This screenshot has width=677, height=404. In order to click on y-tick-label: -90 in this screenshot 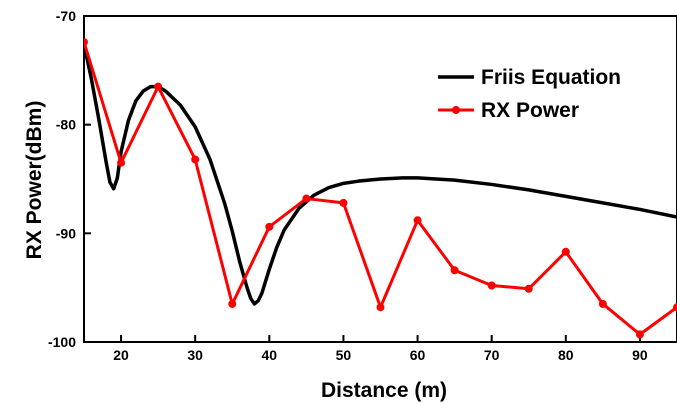, I will do `click(66, 233)`.